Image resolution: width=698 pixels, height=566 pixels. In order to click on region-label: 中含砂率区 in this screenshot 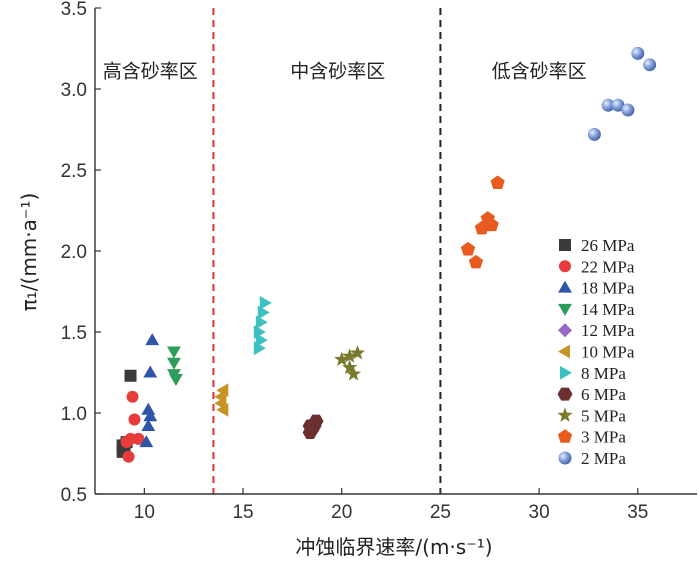, I will do `click(337, 72)`.